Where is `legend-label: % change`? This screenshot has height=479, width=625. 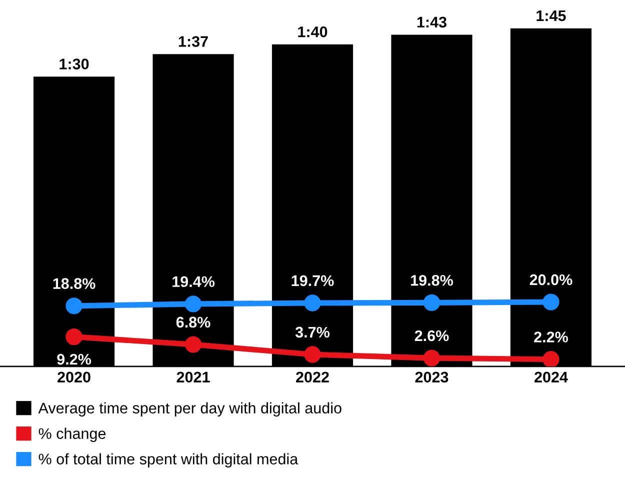
legend-label: % change is located at coordinates (72, 435).